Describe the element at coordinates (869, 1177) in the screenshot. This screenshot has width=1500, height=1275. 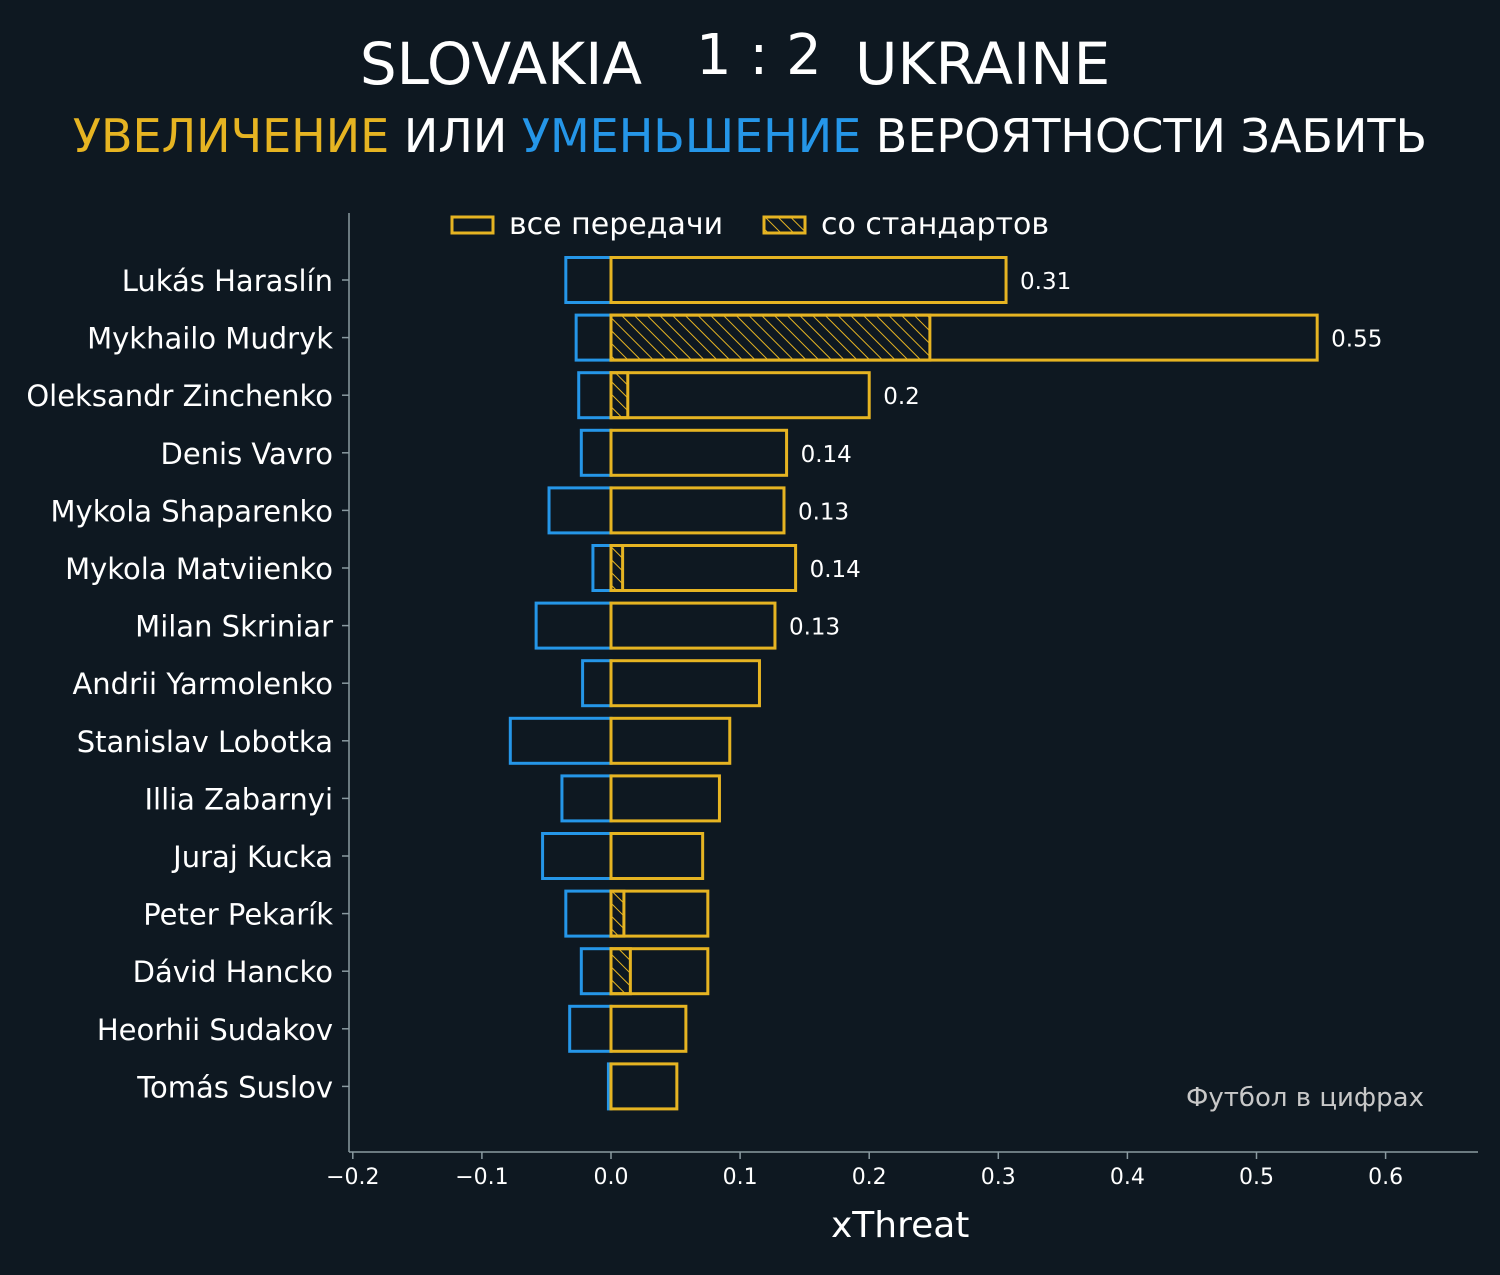
I see `x-tick-label: 0.2` at that location.